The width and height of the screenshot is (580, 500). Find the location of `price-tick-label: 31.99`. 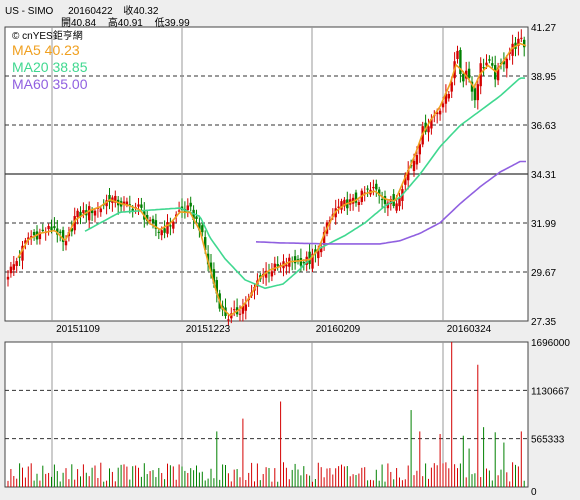

price-tick-label: 31.99 is located at coordinates (543, 224).